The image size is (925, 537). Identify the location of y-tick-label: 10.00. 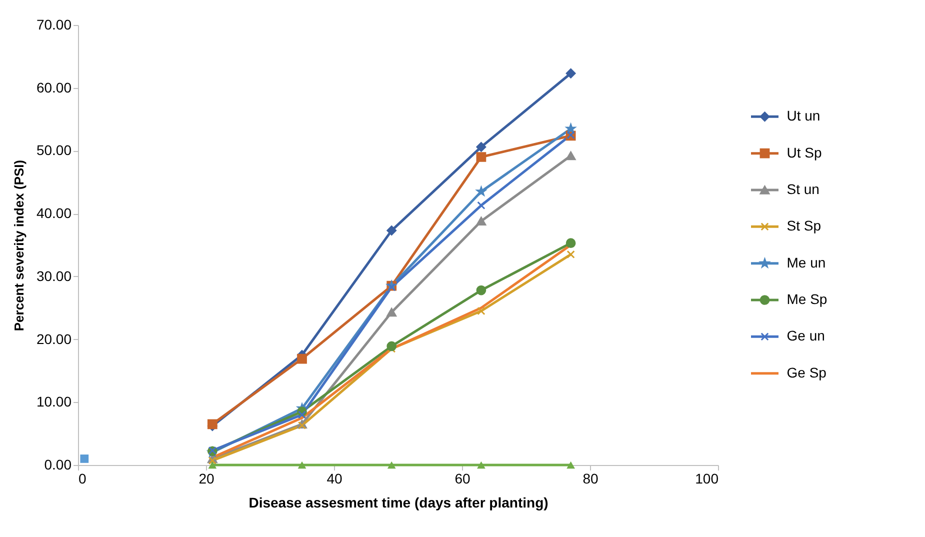
(54, 402).